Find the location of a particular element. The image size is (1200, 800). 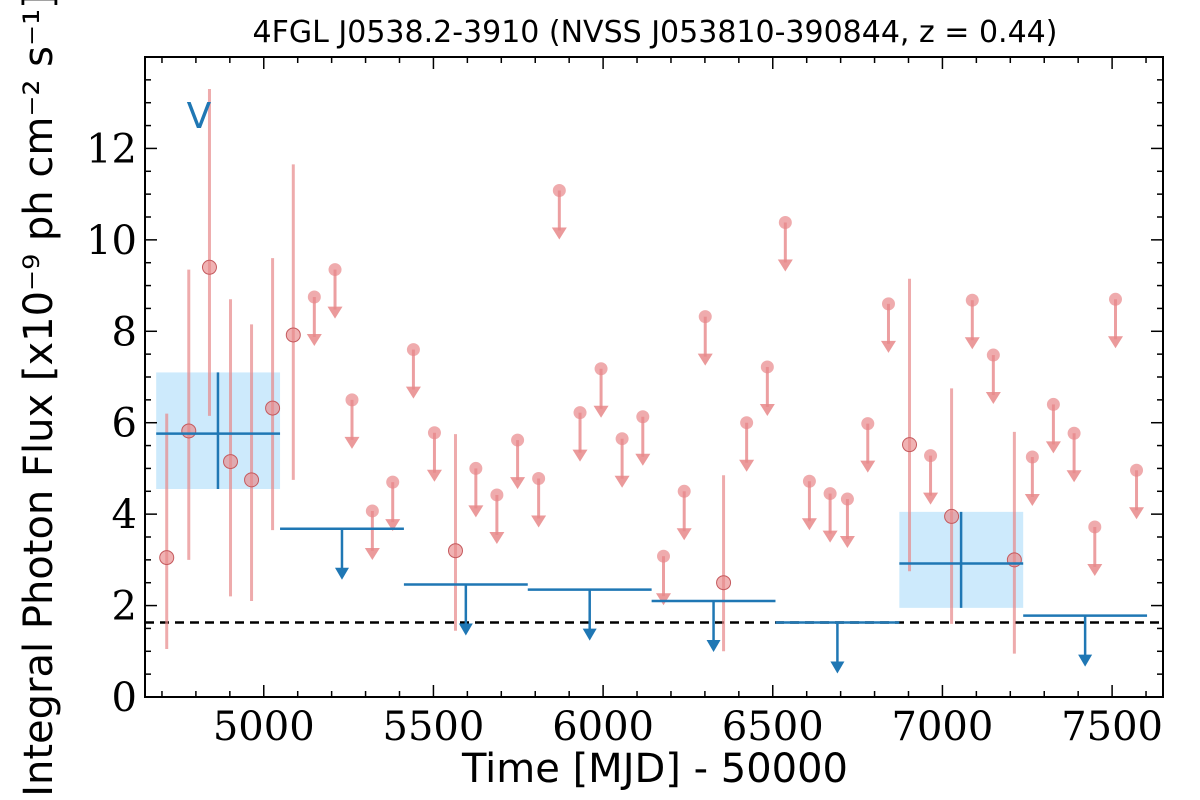

y-tick-label: 12 is located at coordinates (111, 149).